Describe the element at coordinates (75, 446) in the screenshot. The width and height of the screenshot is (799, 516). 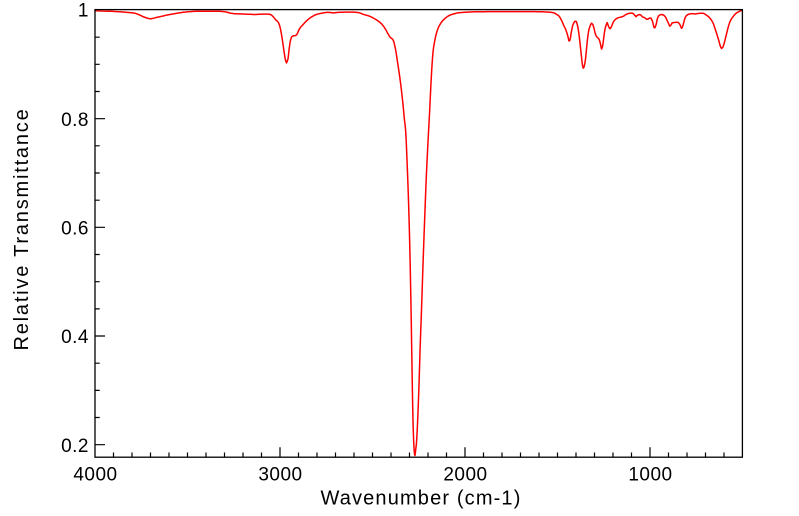
I see `svg-text: 0.2` at that location.